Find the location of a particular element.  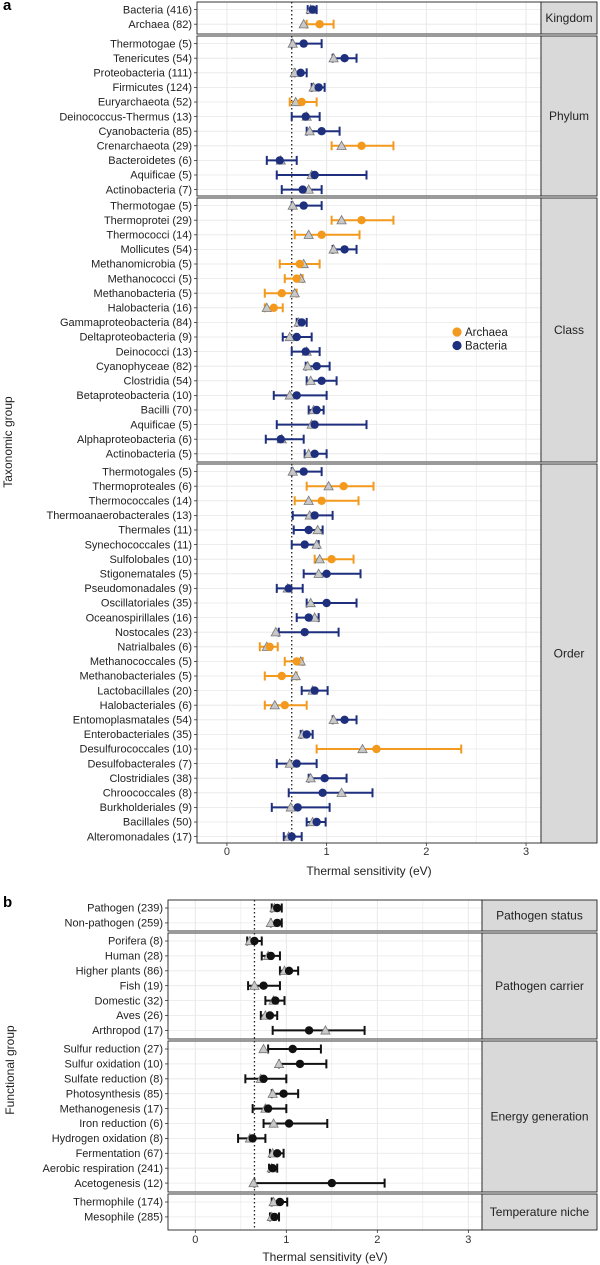

row-label-thermotogales-5: Thermotogales (5) is located at coordinates (147, 472).